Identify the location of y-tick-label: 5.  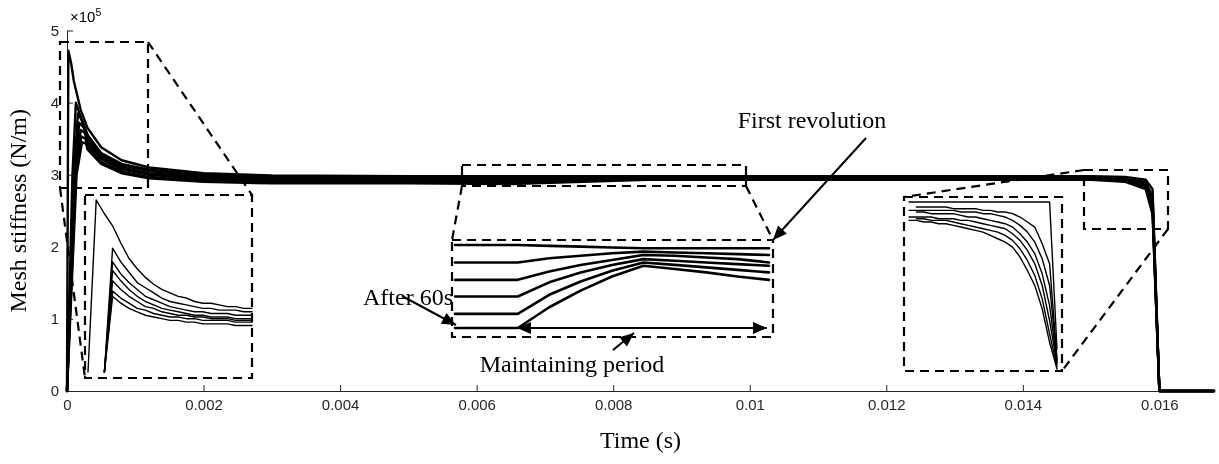
(54, 30).